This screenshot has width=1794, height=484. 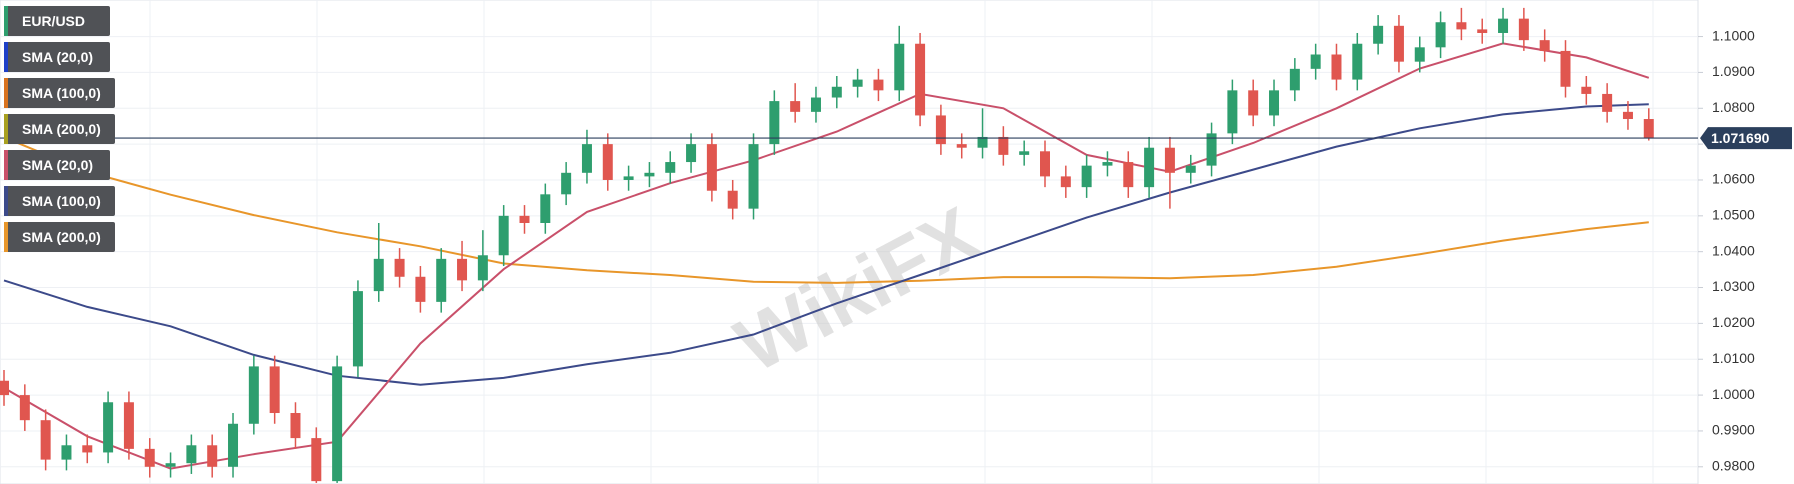 I want to click on y-tick-label: 0.9800, so click(x=1733, y=465).